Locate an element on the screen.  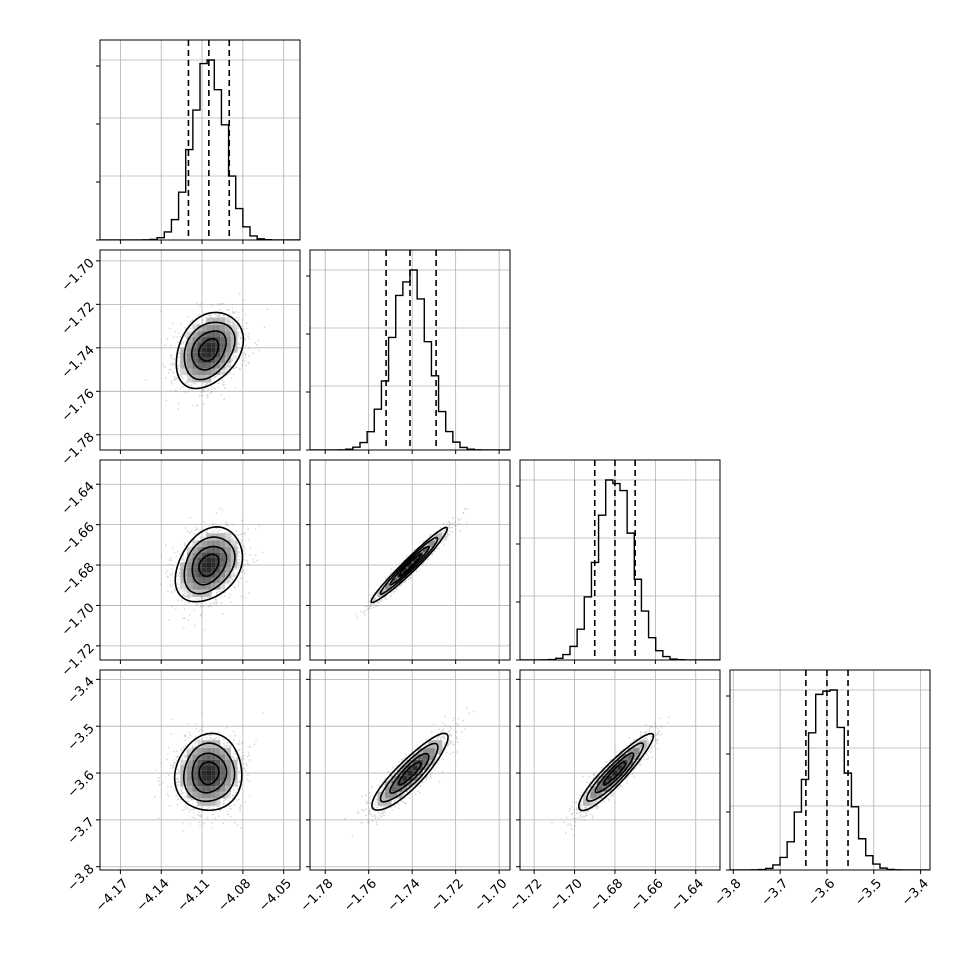
x-tick-label: −4.08 is located at coordinates (234, 895).